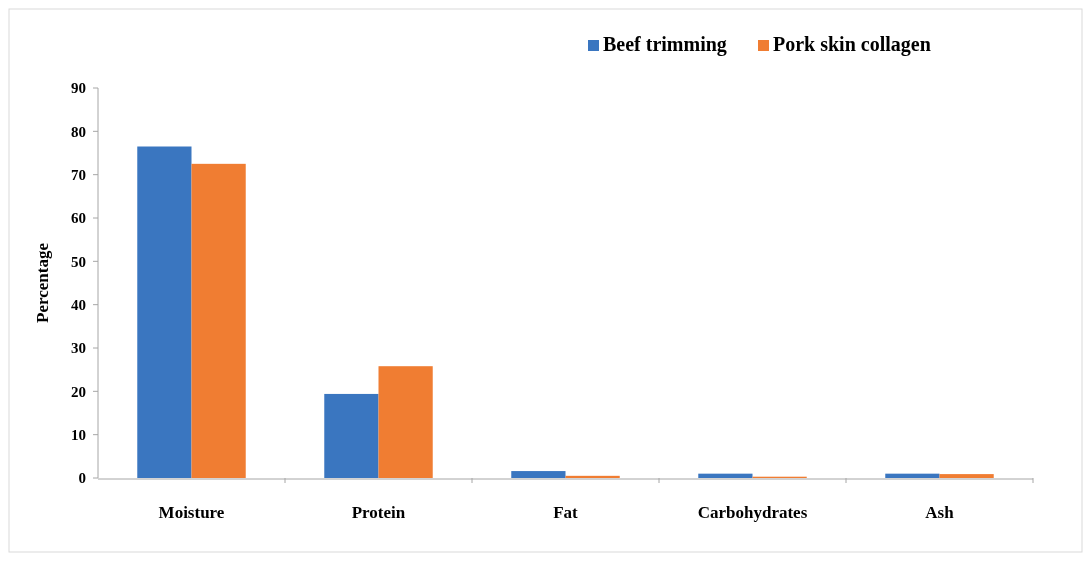  I want to click on y-tick-label: 10, so click(78, 434).